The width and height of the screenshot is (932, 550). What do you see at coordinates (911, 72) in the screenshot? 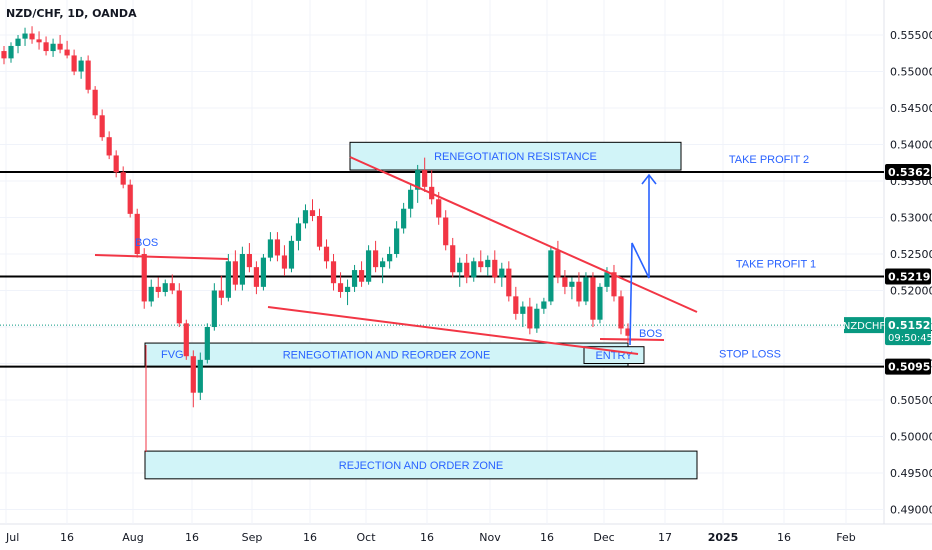
I see `y-tick-label: 0.55000` at bounding box center [911, 72].